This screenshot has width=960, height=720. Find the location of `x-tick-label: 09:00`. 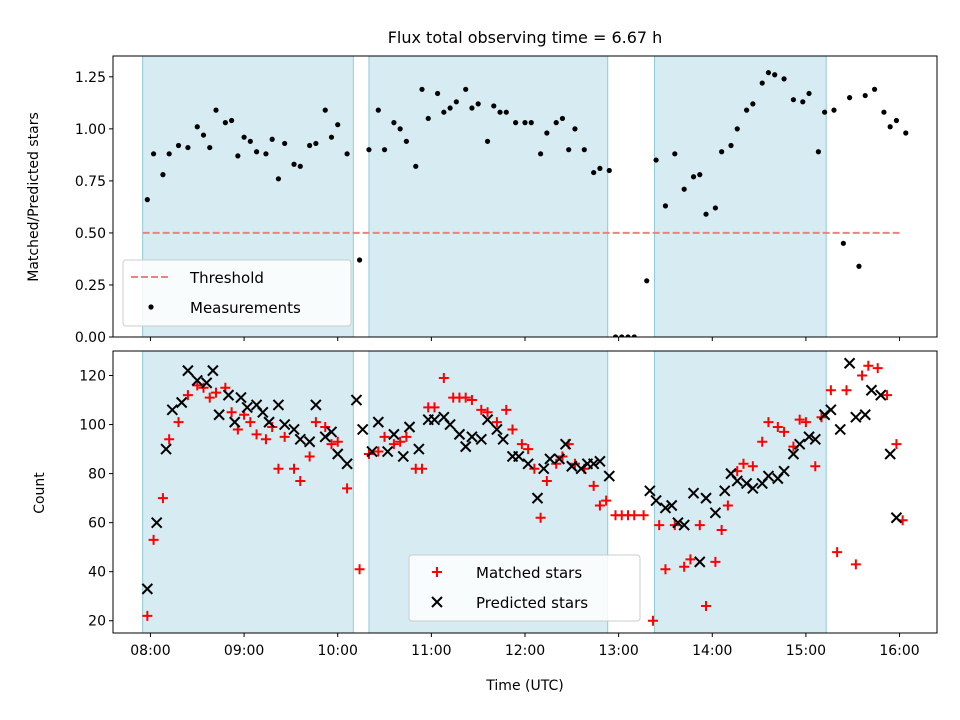

x-tick-label: 09:00 is located at coordinates (244, 651).